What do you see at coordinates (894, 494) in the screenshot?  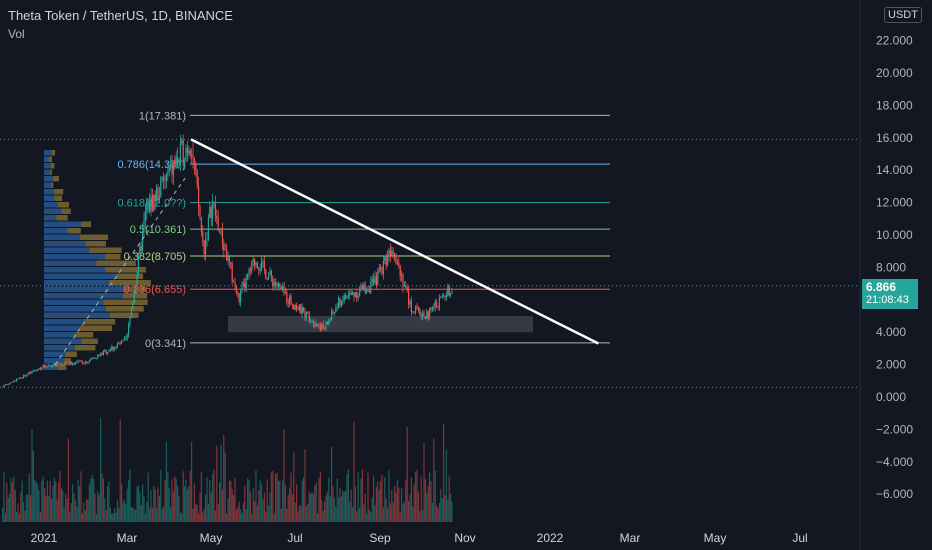 I see `price-tick-label: −6.000` at bounding box center [894, 494].